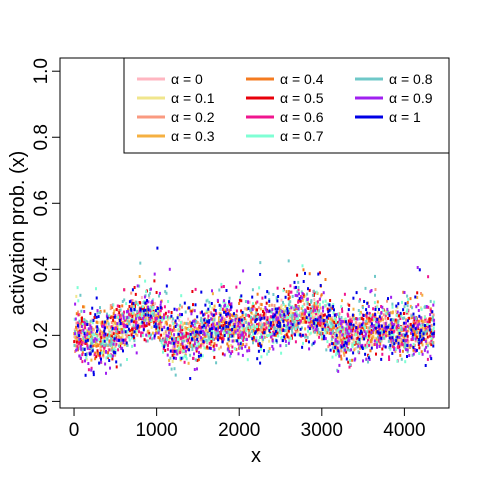  I want to click on legend-label: α = 0.8, so click(411, 79).